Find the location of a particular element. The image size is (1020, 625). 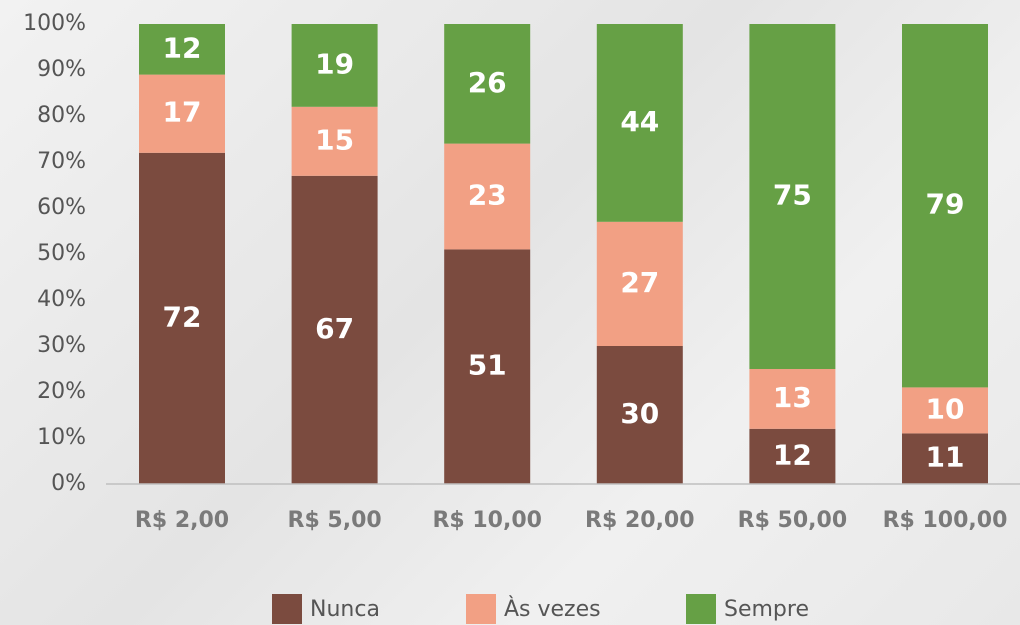

y-tick-label: 50% is located at coordinates (61, 253).